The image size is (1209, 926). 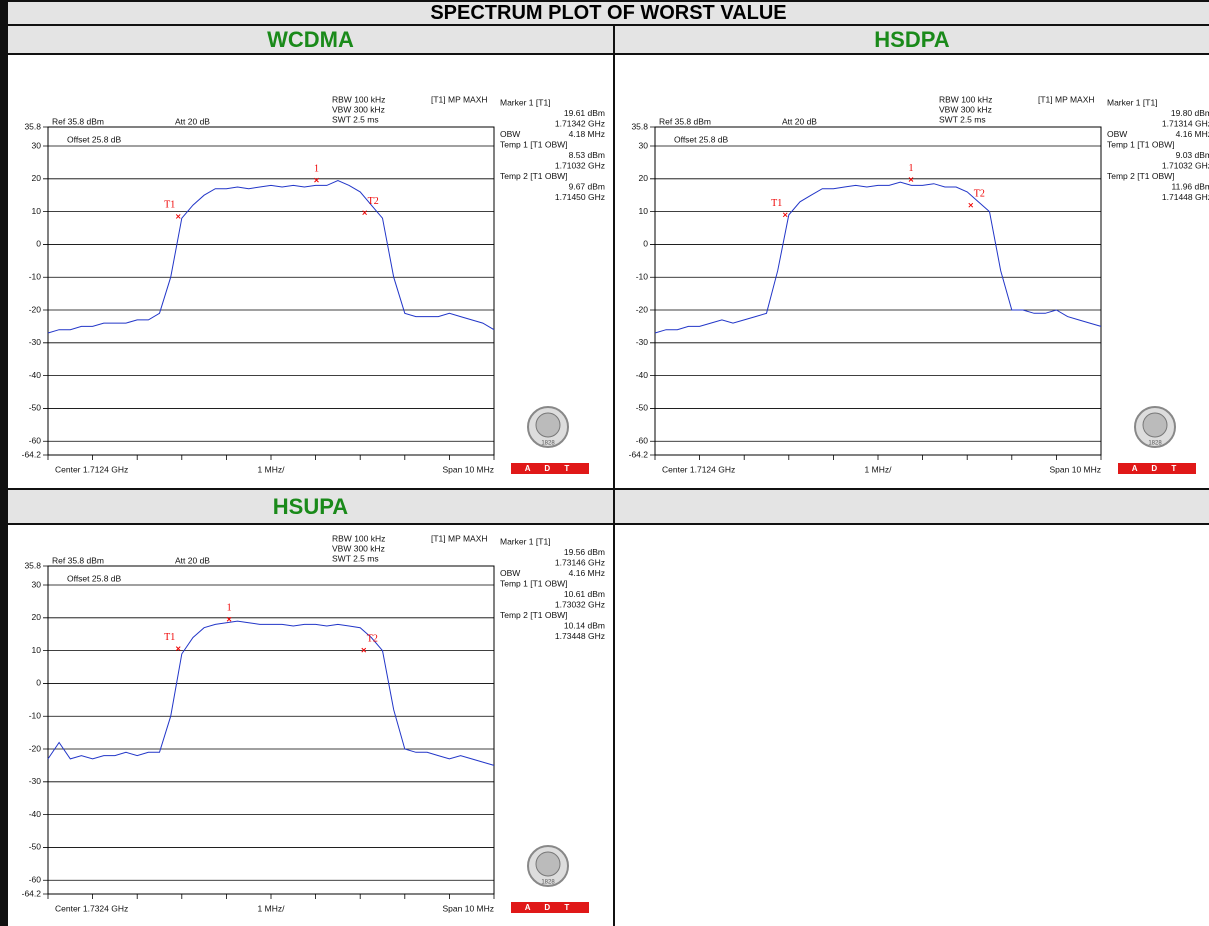 What do you see at coordinates (587, 134) in the screenshot?
I see `readout-value: 4.18 MHz` at bounding box center [587, 134].